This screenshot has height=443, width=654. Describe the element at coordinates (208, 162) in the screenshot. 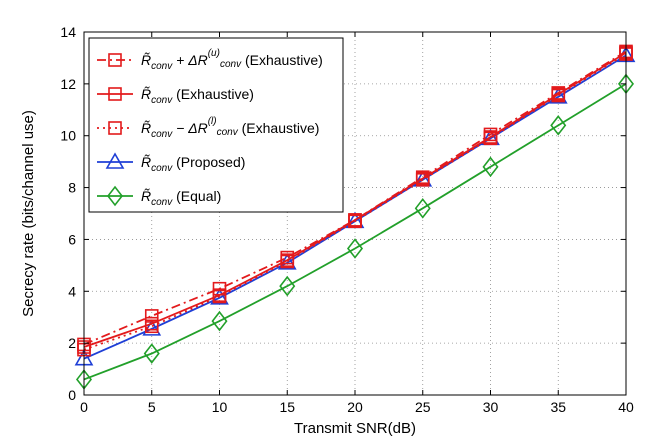

I see `legend-tail: (Proposed)` at that location.